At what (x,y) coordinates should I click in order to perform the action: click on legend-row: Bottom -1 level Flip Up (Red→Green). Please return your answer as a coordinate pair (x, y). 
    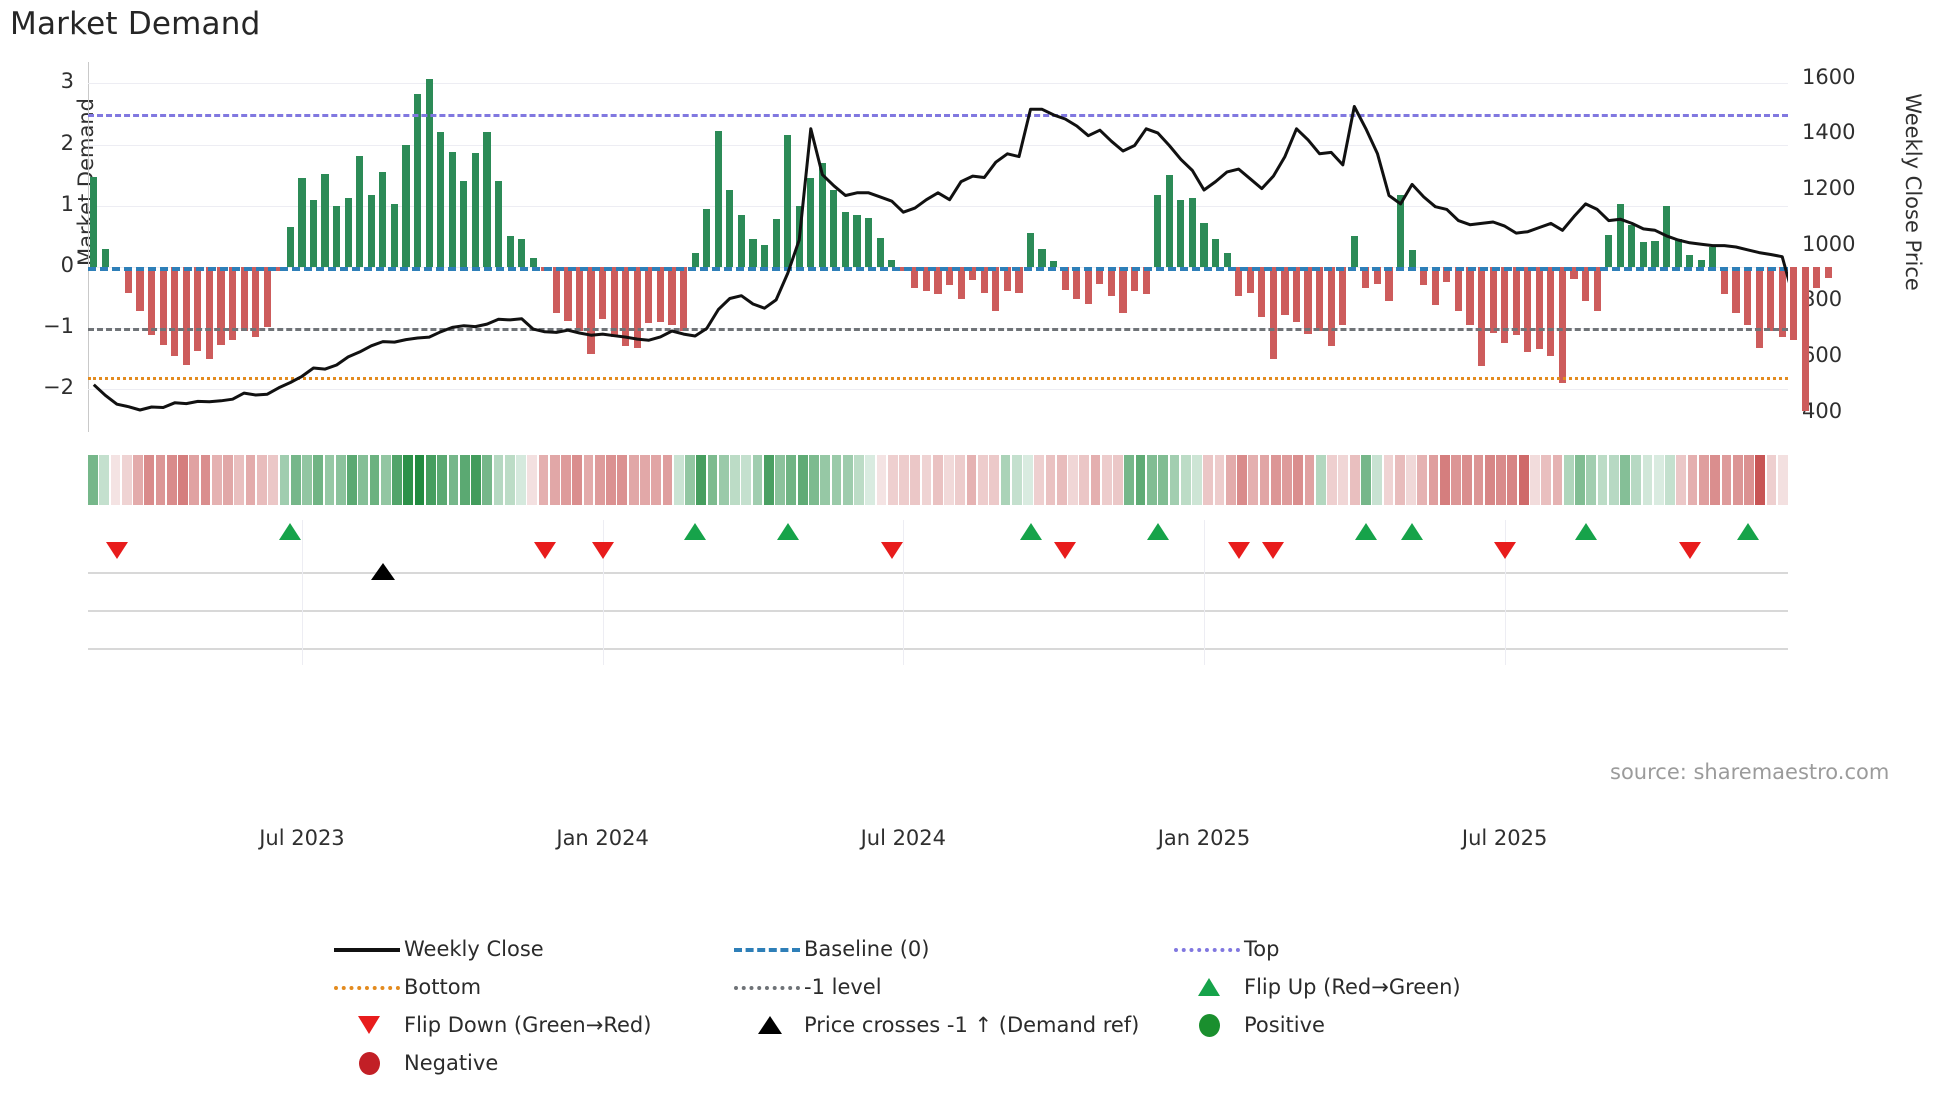
    Looking at the image, I should click on (995, 987).